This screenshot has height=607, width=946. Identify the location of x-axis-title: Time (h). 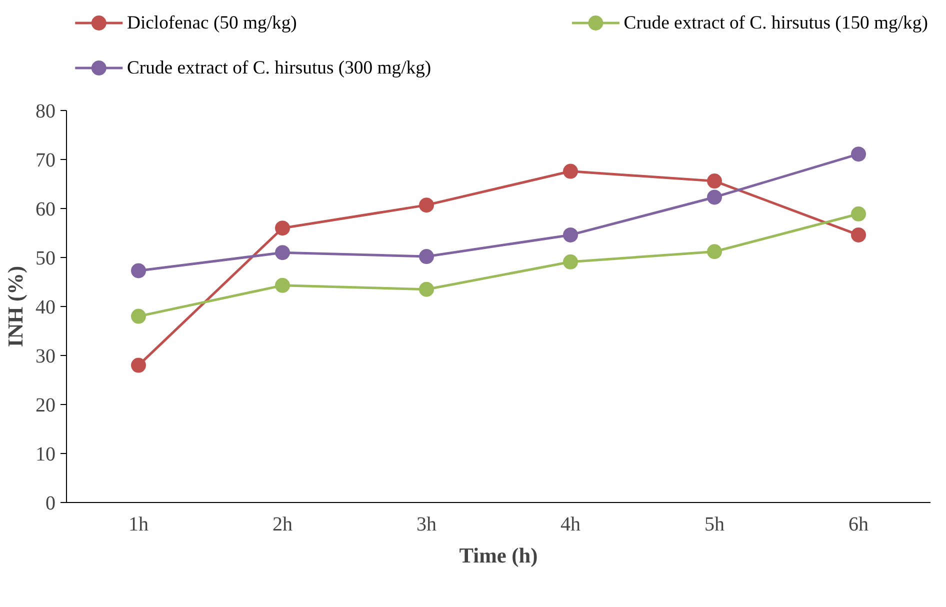
(498, 556).